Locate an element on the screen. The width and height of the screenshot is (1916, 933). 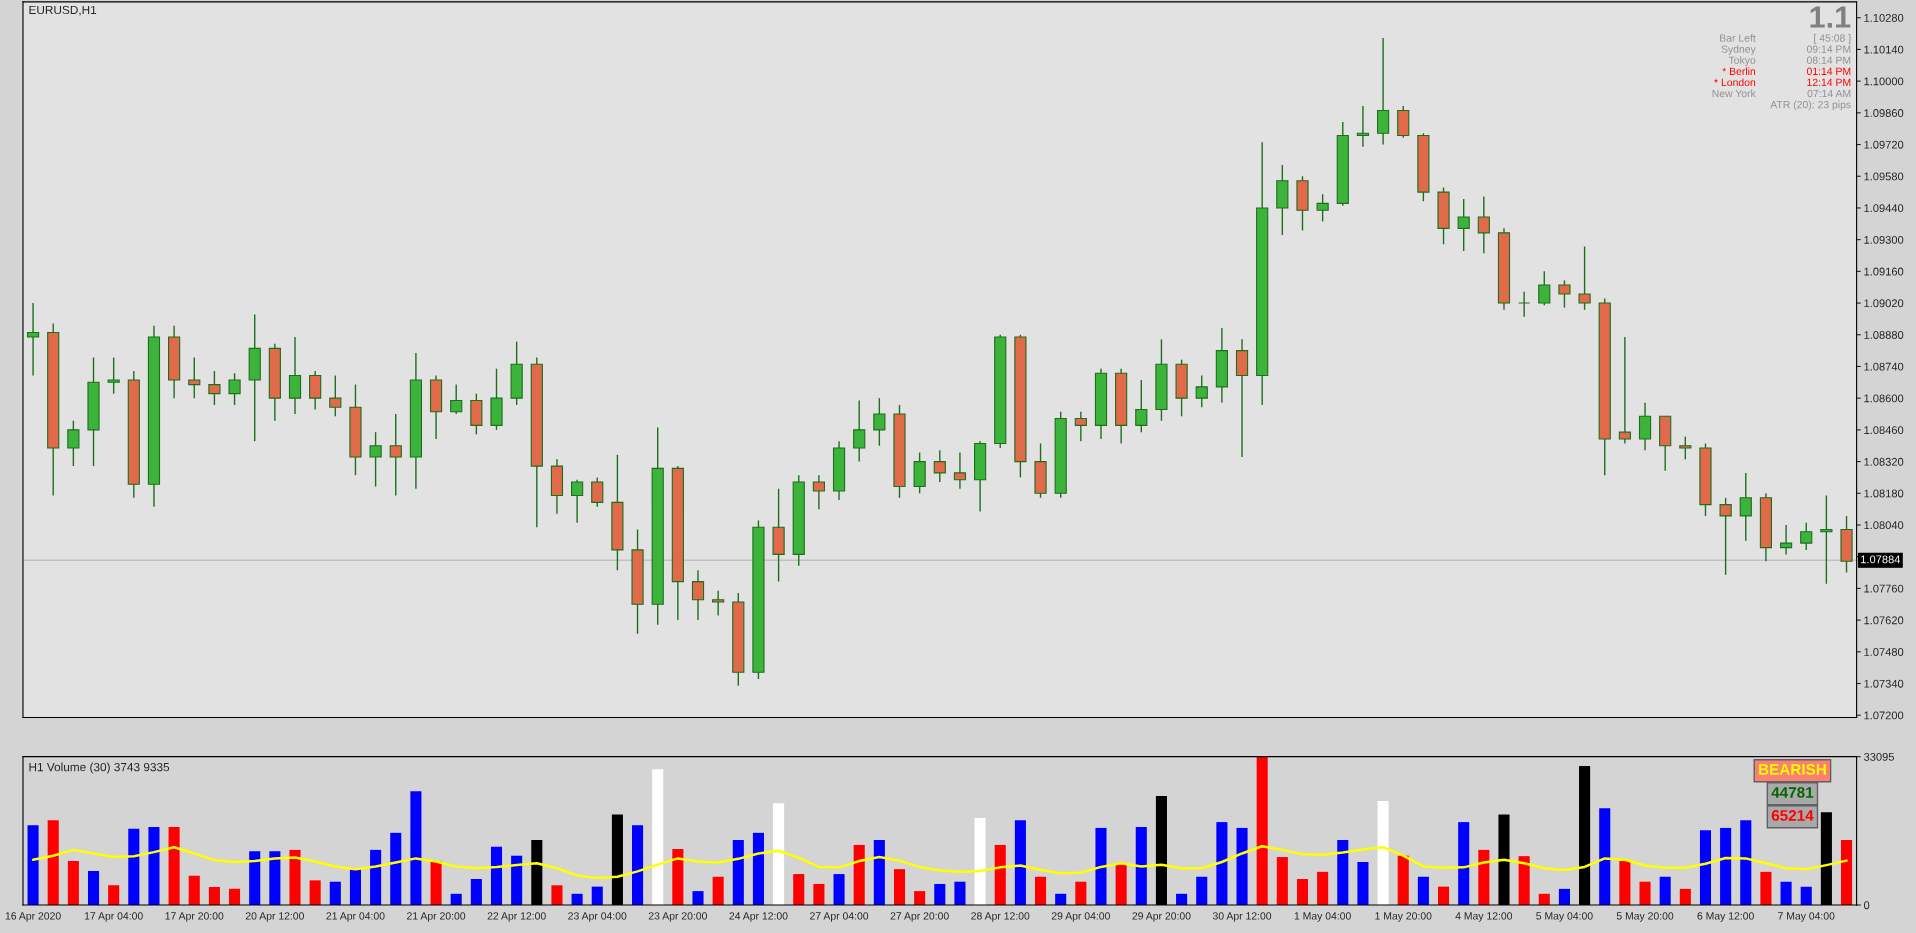
x-tick-label: 7 May 04:00 is located at coordinates (1806, 917).